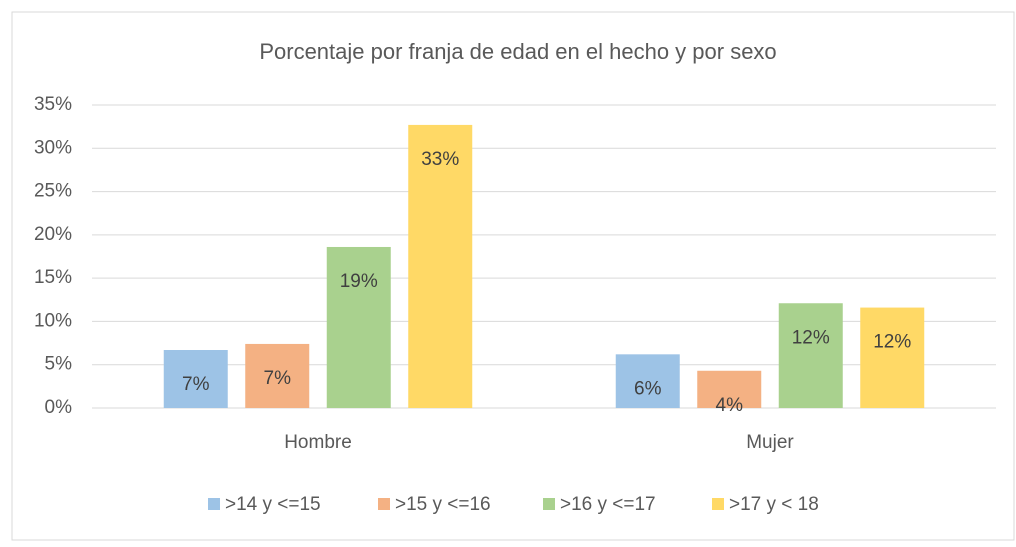 The image size is (1016, 547). What do you see at coordinates (318, 442) in the screenshot?
I see `x-tick-label: Hombre` at bounding box center [318, 442].